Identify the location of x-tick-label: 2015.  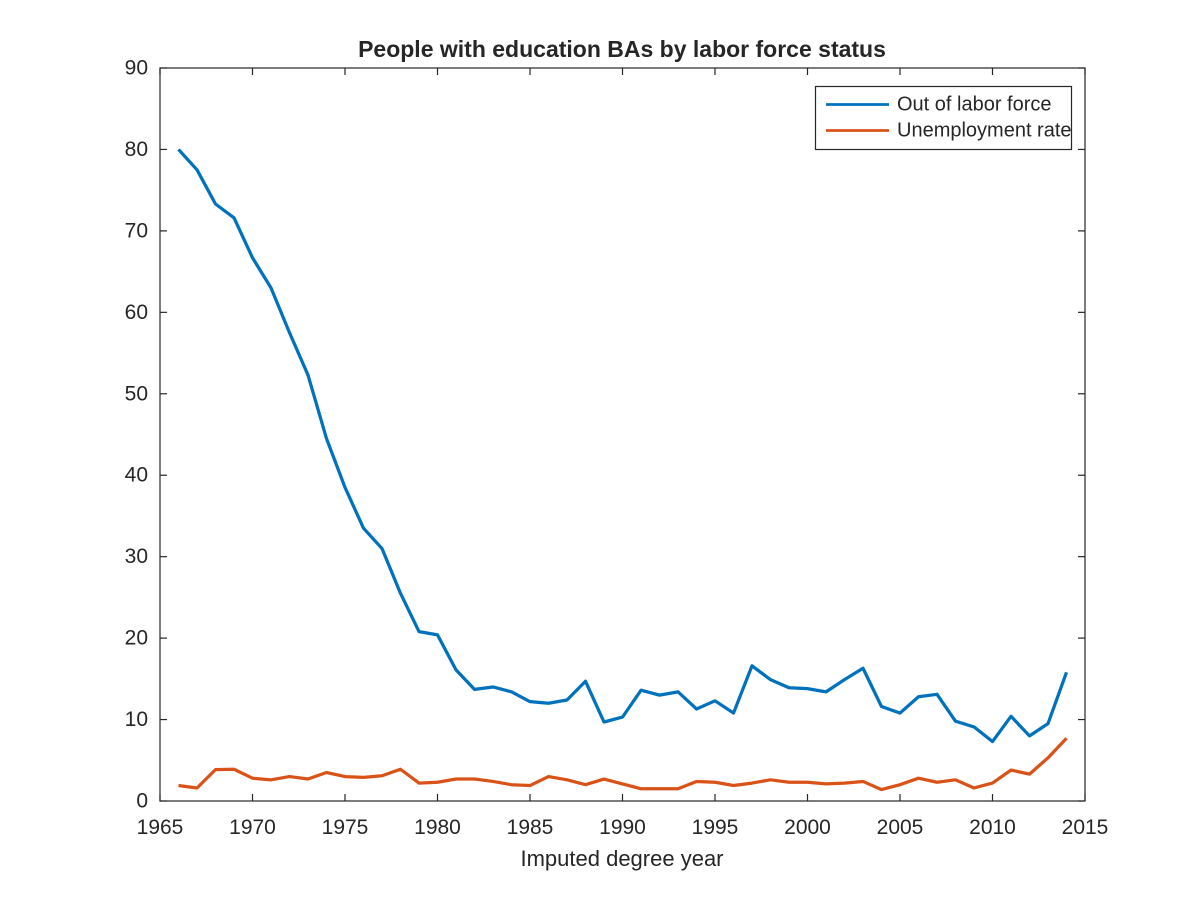
(1085, 827).